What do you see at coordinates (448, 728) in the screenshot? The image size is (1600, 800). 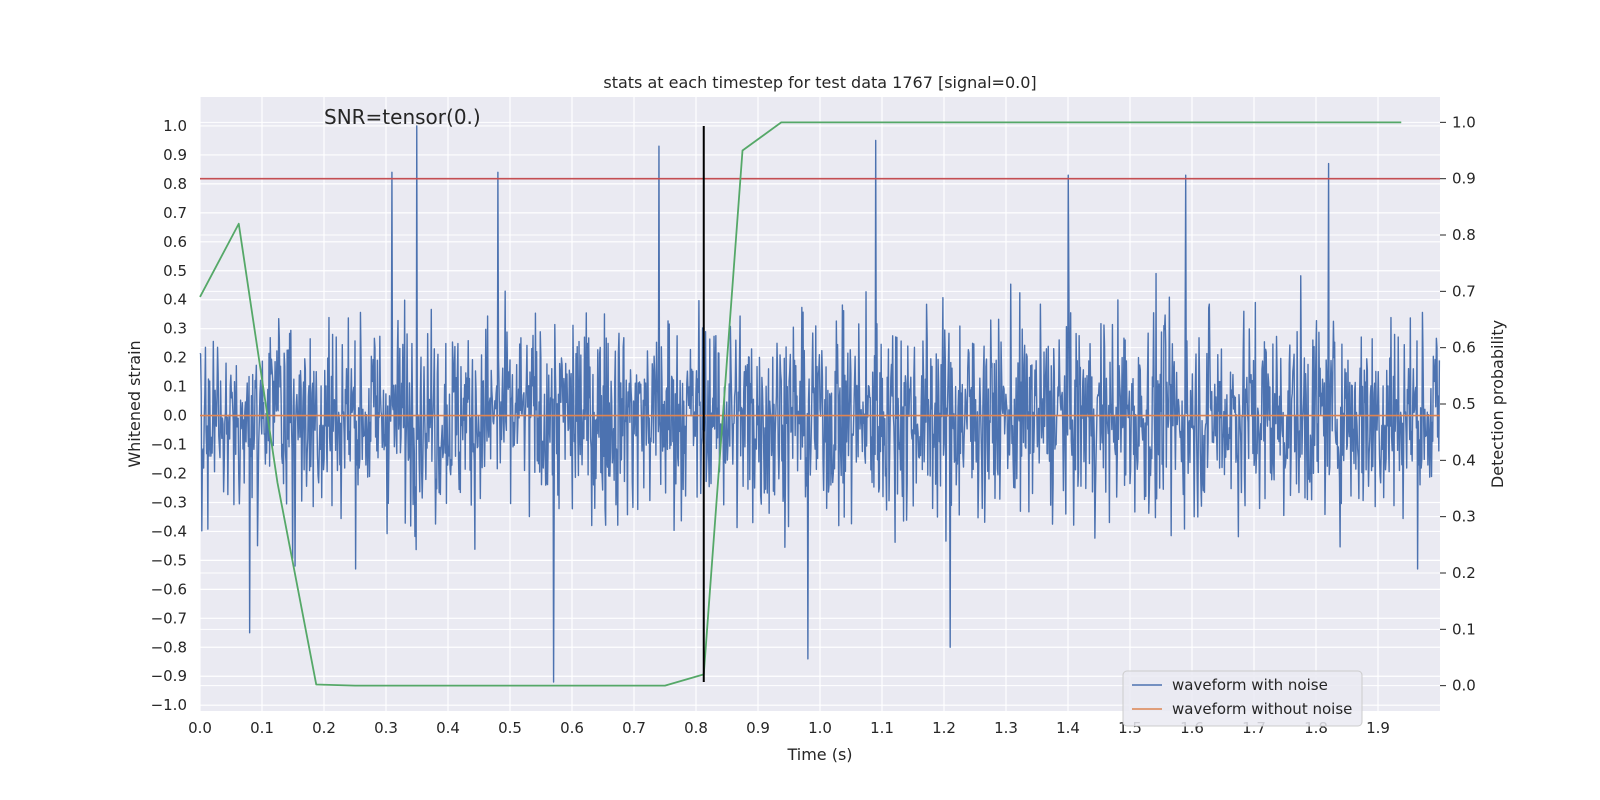 I see `x-tick-label: 0.4` at bounding box center [448, 728].